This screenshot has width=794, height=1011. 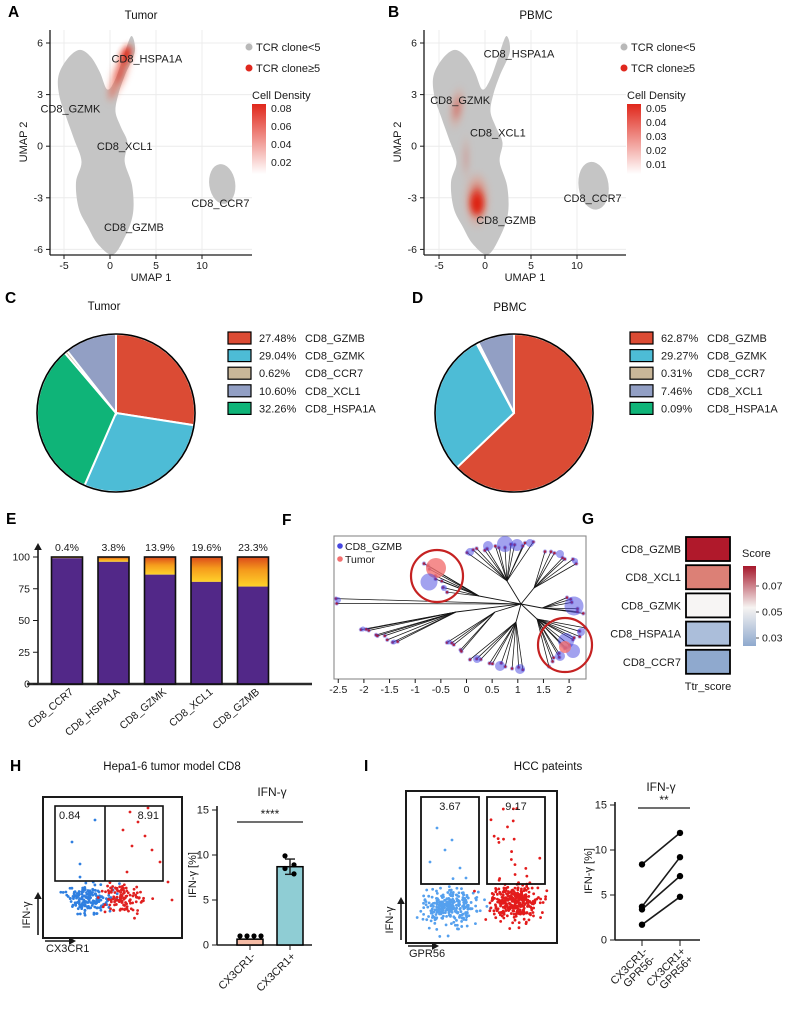 What do you see at coordinates (202, 266) in the screenshot?
I see `svg-text: 10` at bounding box center [202, 266].